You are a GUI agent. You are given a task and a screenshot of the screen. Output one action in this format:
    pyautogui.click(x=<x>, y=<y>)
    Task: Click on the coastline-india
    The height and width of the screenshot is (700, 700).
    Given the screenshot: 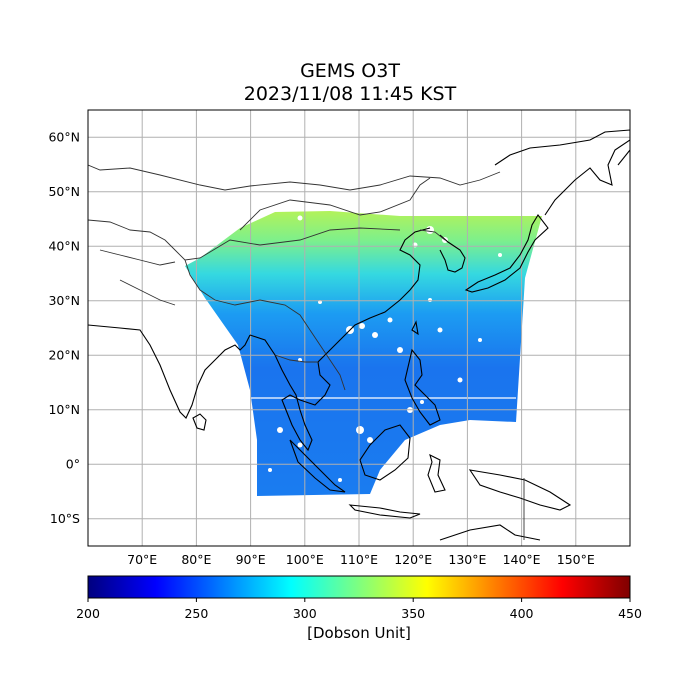 What is the action you would take?
    pyautogui.click(x=169, y=371)
    